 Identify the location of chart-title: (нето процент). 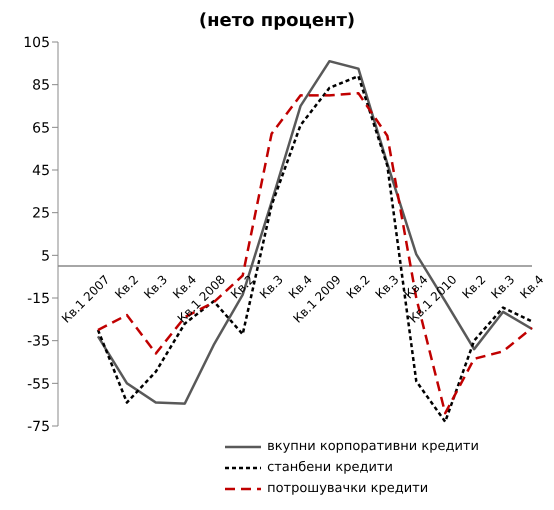
(277, 20).